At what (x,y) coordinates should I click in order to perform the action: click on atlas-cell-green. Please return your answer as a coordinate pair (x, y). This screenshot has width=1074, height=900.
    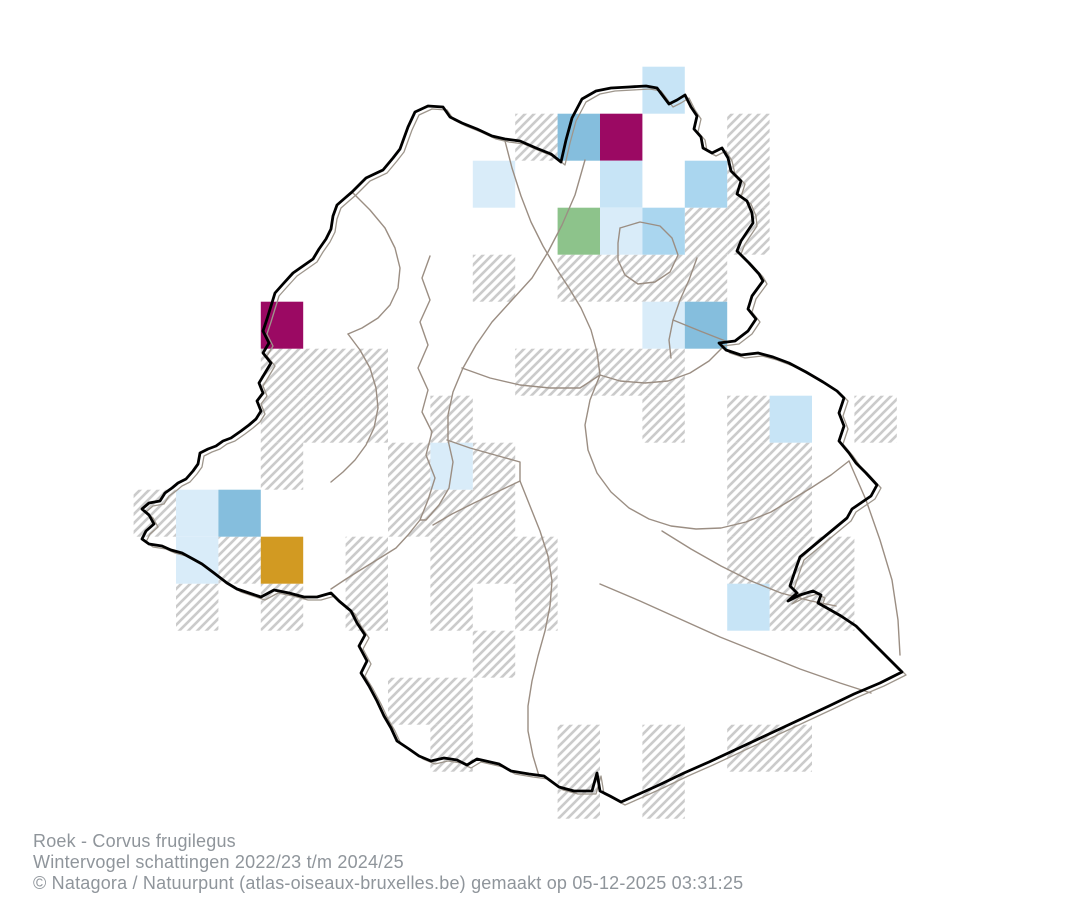
    Looking at the image, I should click on (578, 231).